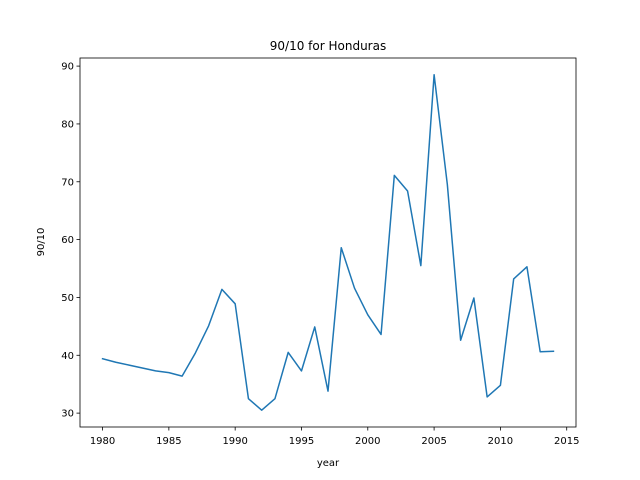 The height and width of the screenshot is (480, 640). Describe the element at coordinates (67, 240) in the screenshot. I see `y-tick-label: 60` at that location.